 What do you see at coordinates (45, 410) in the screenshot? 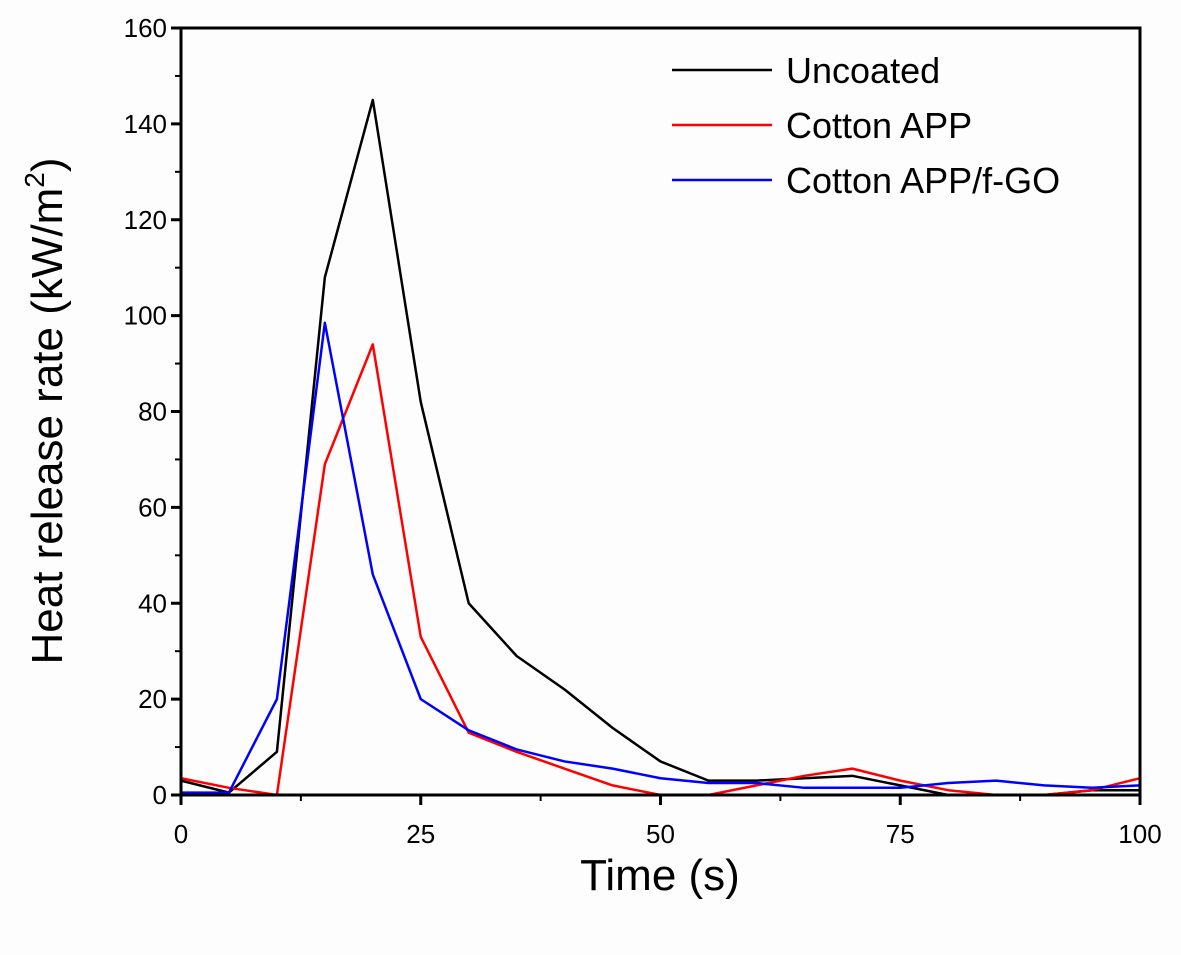
I see `y-axis-label: Heat release rate (kW/m2)` at bounding box center [45, 410].